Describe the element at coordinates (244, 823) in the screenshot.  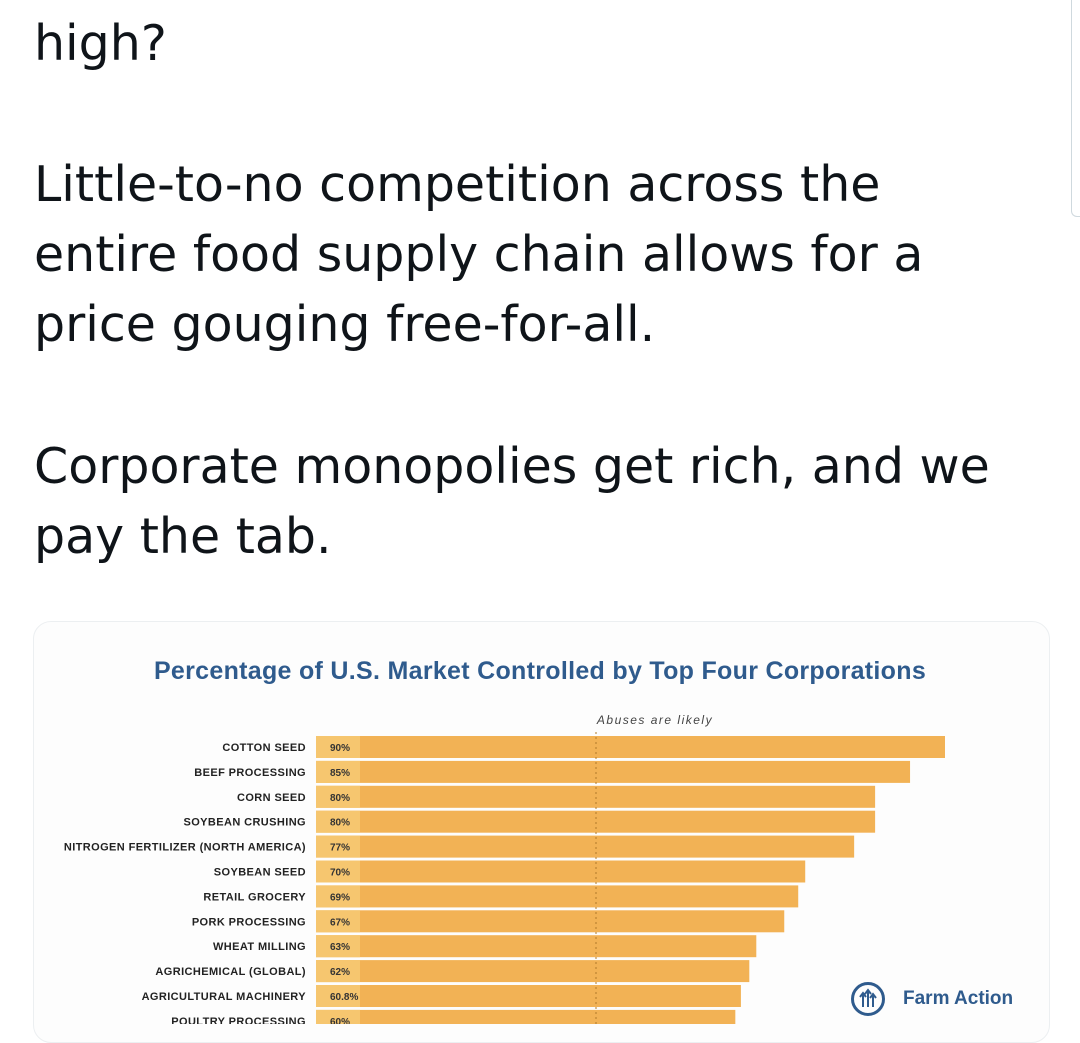
I see `category-label: SOYBEAN CRUSHING` at that location.